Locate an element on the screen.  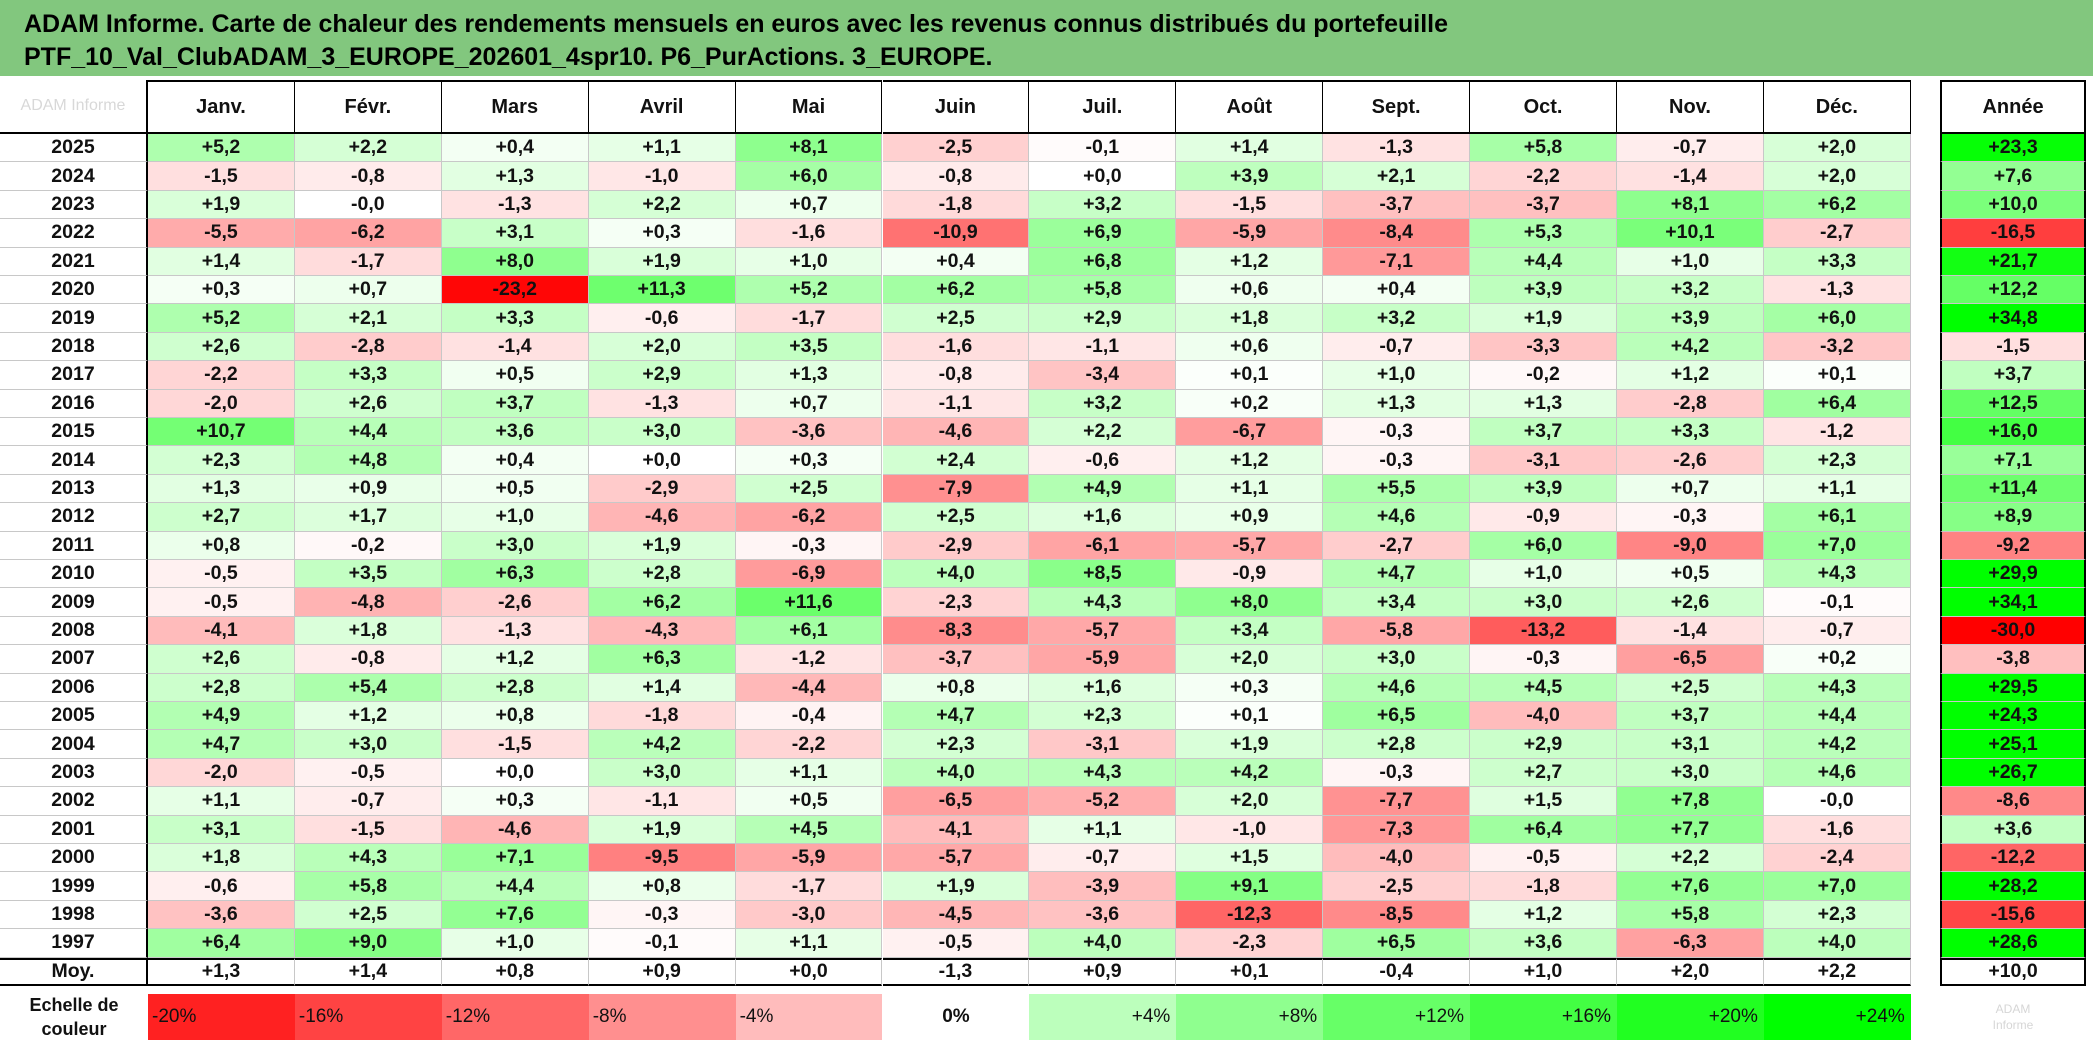
month-header: Févr. is located at coordinates (368, 107).